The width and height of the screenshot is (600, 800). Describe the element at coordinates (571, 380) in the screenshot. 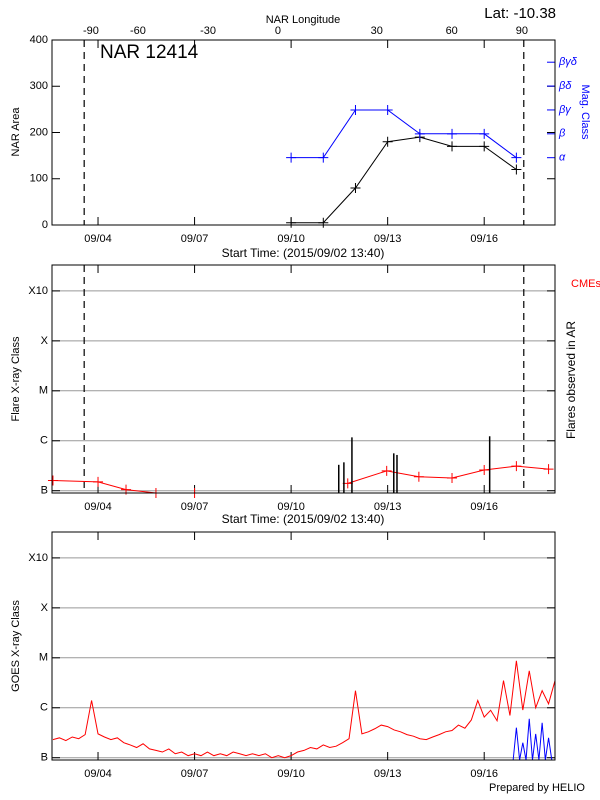

I see `y2-axis-title: Flares observed in AR` at that location.